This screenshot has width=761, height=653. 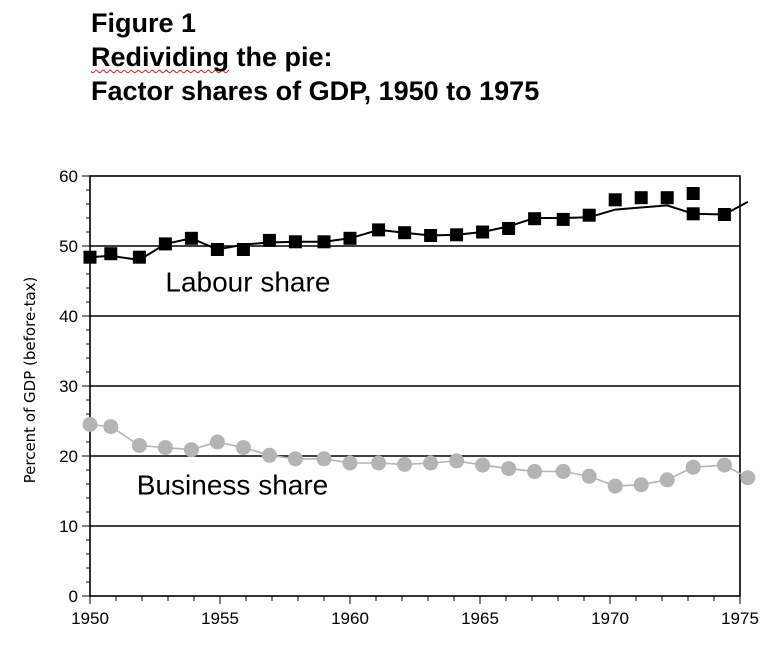 I want to click on y-axis-label: Percent of GDP (before-tax), so click(x=30, y=380).